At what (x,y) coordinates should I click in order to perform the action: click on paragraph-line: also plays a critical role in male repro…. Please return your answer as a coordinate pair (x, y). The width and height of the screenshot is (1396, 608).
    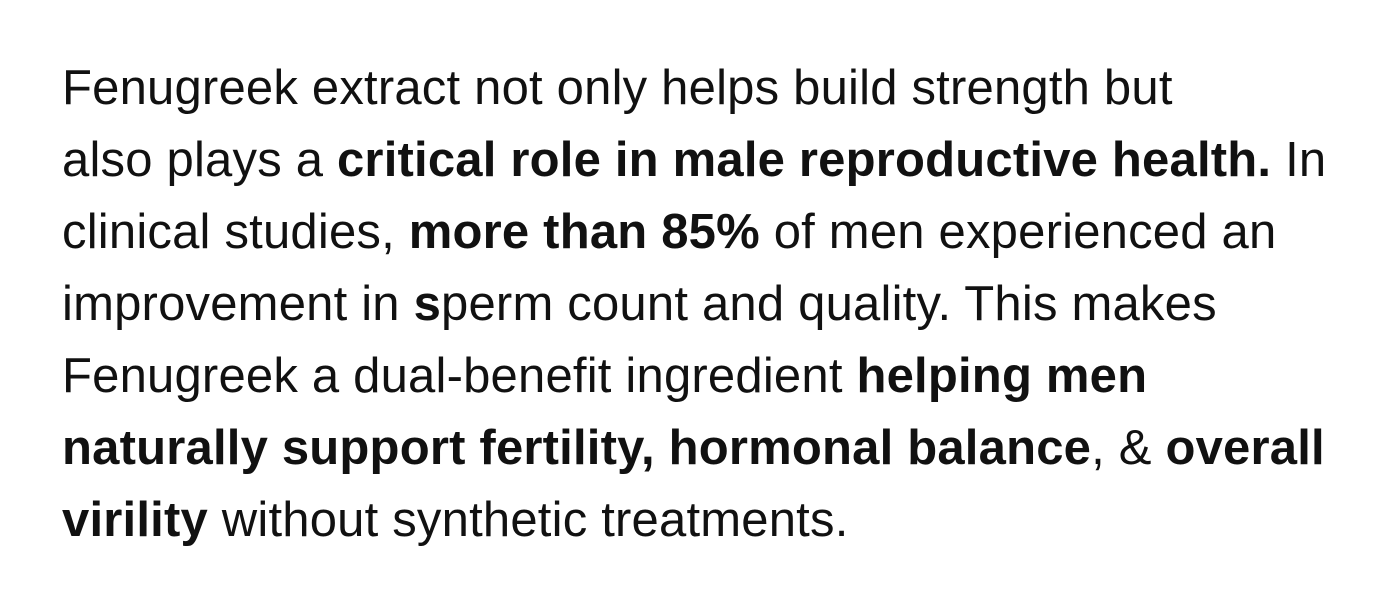
    Looking at the image, I should click on (694, 160).